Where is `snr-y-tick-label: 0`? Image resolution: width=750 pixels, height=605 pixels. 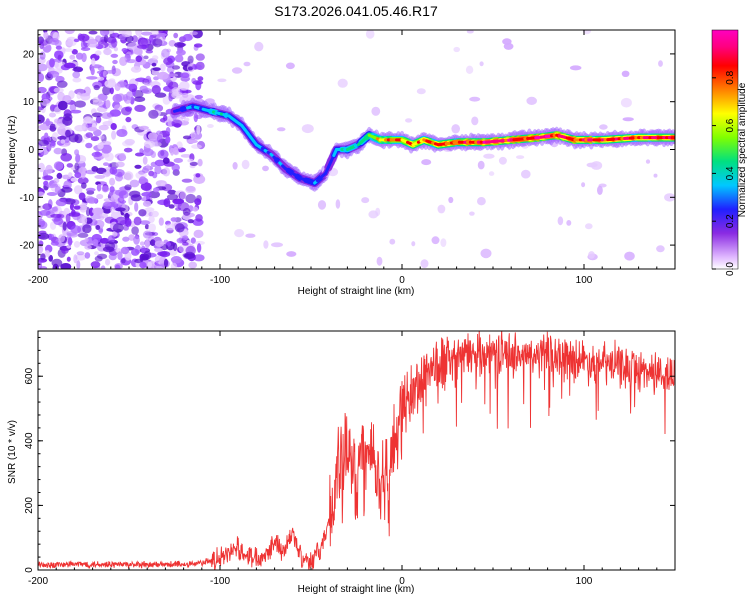 snr-y-tick-label: 0 is located at coordinates (29, 570).